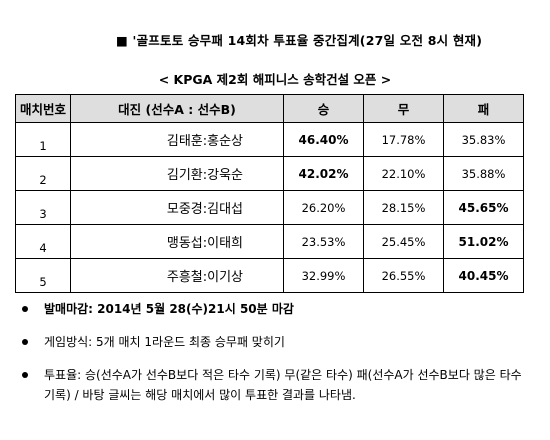 The height and width of the screenshot is (440, 550). I want to click on column-header-win: 승, so click(323, 108).